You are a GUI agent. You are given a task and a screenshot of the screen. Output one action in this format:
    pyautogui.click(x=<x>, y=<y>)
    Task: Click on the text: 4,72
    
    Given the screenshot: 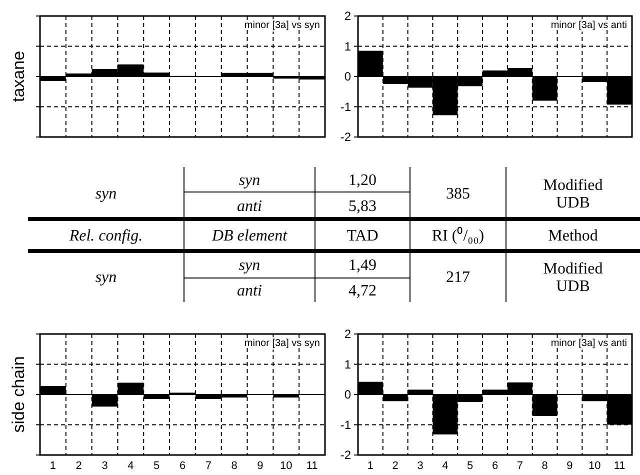 What is the action you would take?
    pyautogui.click(x=362, y=291)
    